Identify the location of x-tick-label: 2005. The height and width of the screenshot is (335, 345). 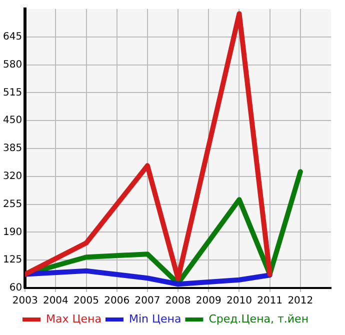
(86, 301).